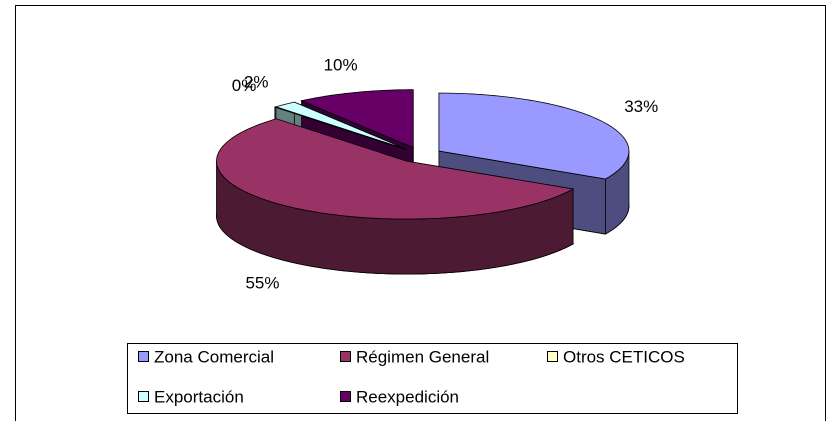 The image size is (840, 421). What do you see at coordinates (407, 396) in the screenshot?
I see `legend-label: Reexpedición` at bounding box center [407, 396].